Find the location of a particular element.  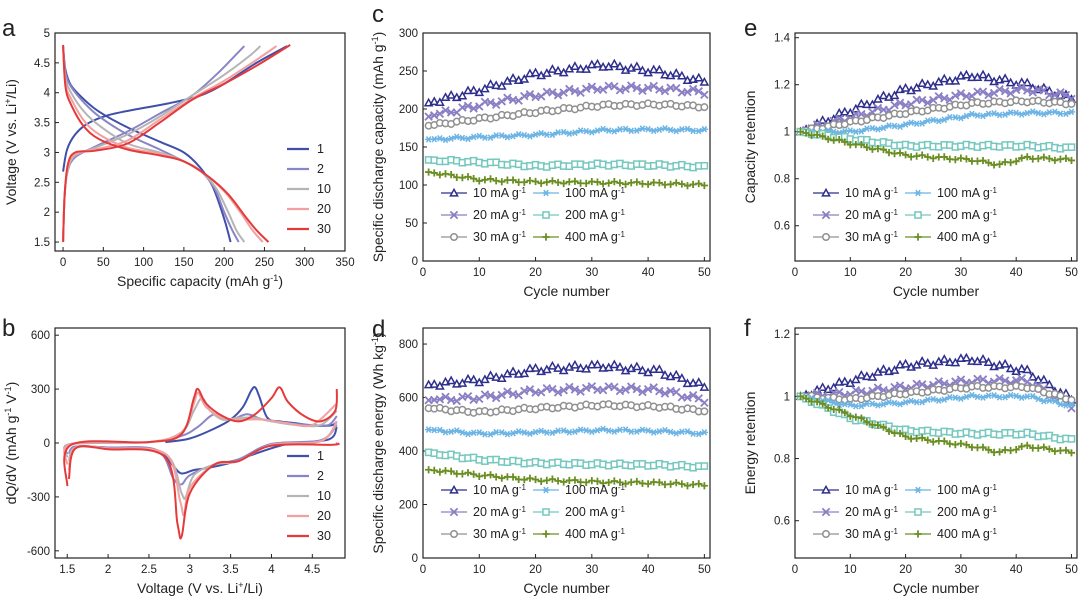

legend-label: 10 mA g-1 is located at coordinates (500, 193).